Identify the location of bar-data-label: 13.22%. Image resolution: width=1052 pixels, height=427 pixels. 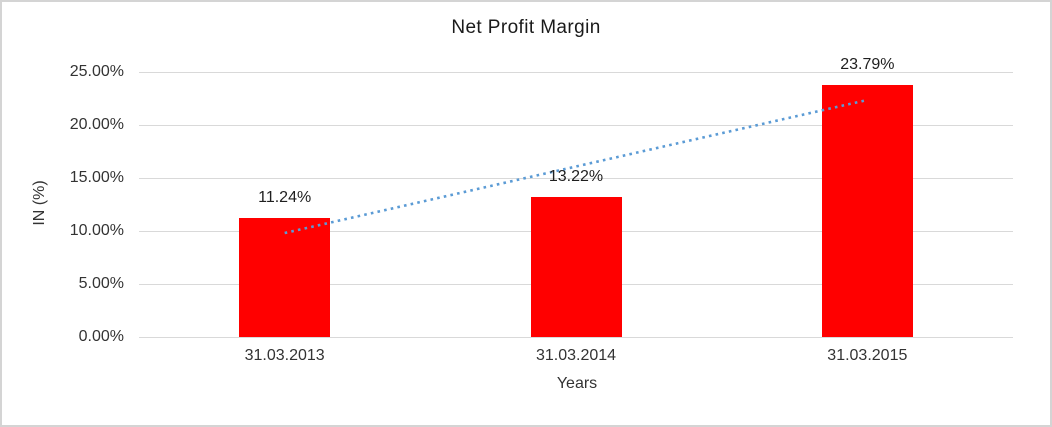
(576, 176).